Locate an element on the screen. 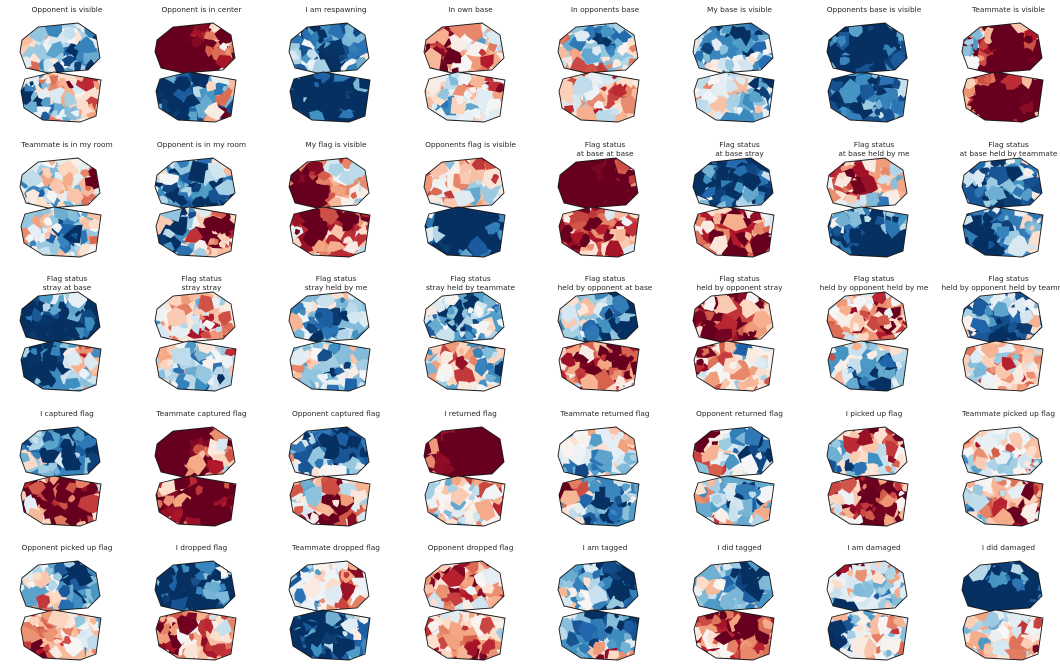 The height and width of the screenshot is (672, 1060). panel: Teammate picked up flag is located at coordinates (1001, 471).